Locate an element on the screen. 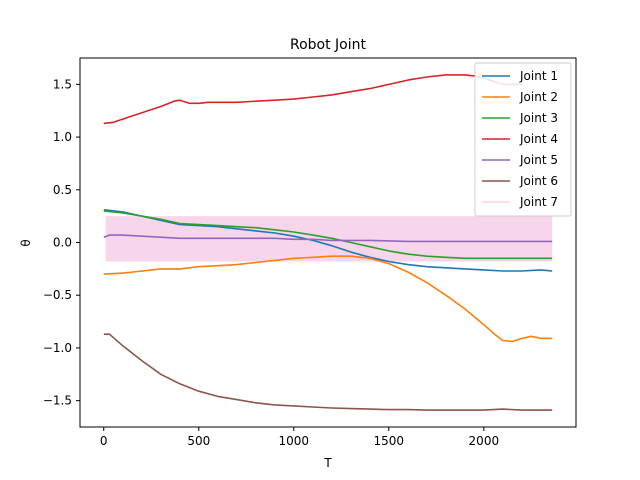 The width and height of the screenshot is (640, 480). legend-entry: Joint 6 is located at coordinates (538, 181).